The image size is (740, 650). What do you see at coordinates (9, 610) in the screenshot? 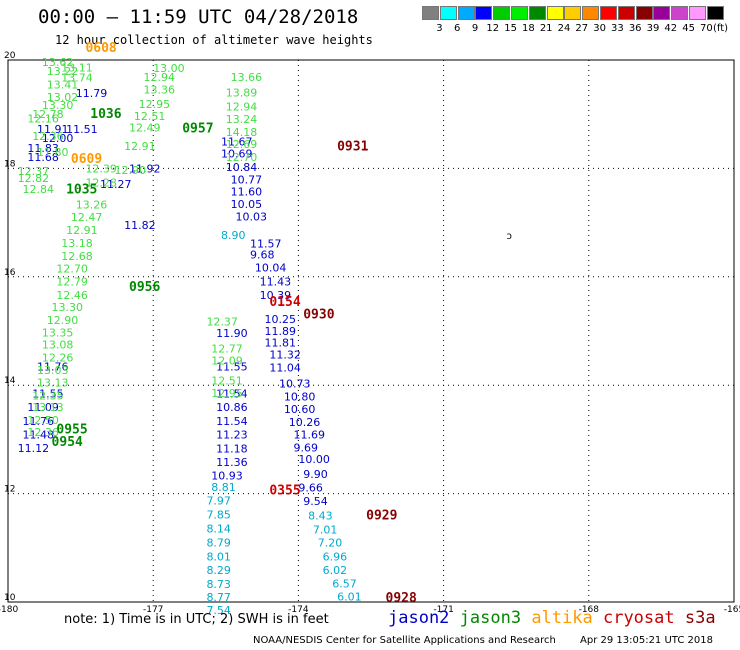
I see `x-tick-label: -180` at bounding box center [9, 610].